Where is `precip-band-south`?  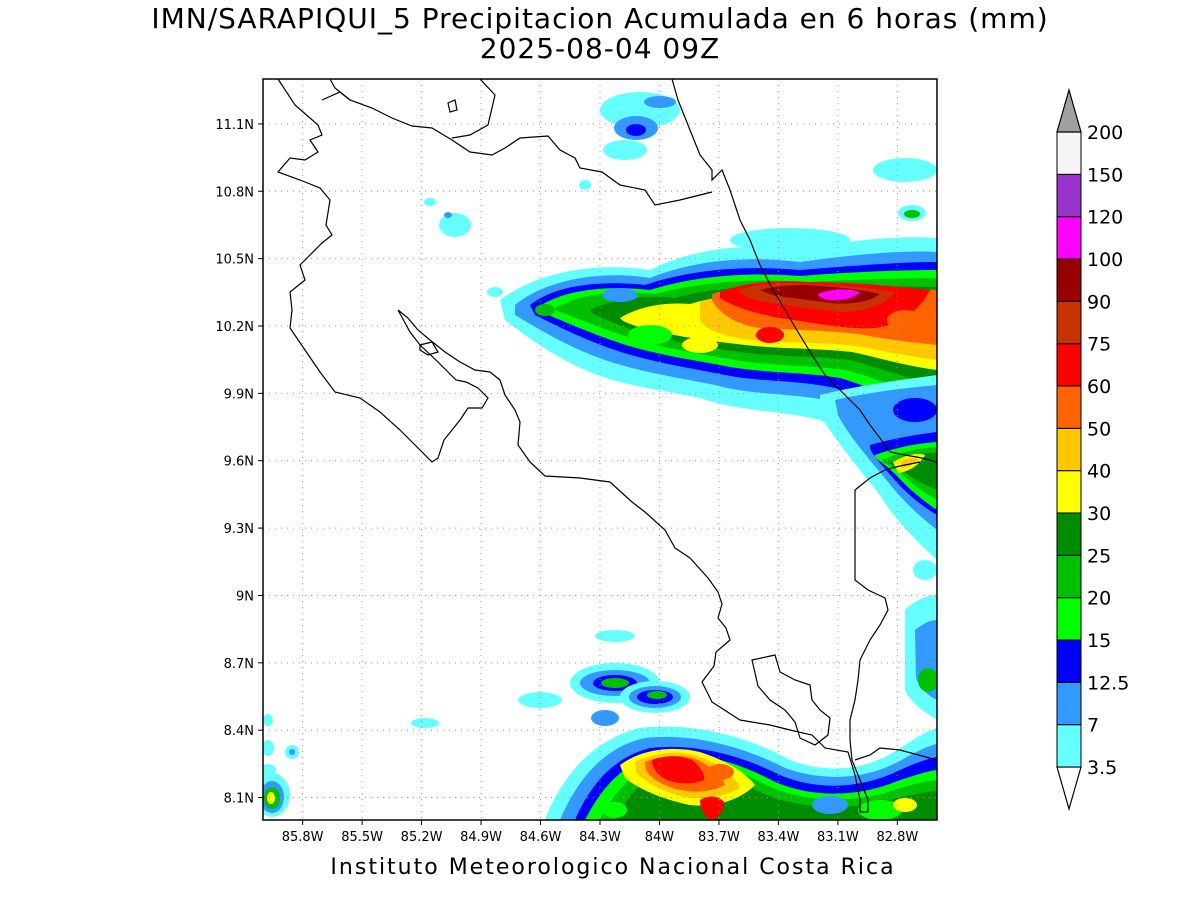 precip-band-south is located at coordinates (741, 773).